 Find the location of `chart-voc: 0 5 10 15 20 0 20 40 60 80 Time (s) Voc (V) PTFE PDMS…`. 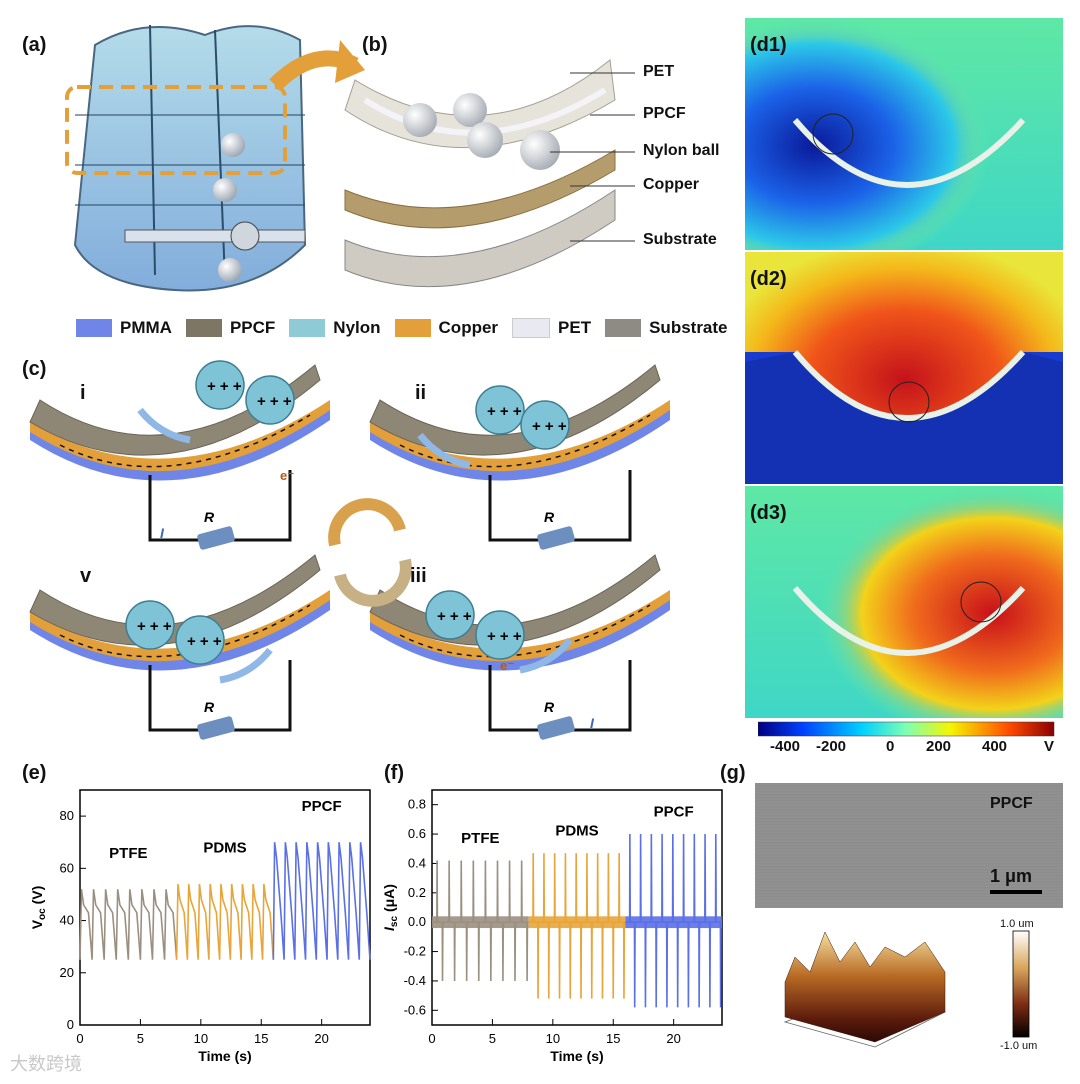

chart-voc: 0 5 10 15 20 0 20 40 60 80 Time (s) Voc (V) PTFE PDMS… is located at coordinates (200, 926).